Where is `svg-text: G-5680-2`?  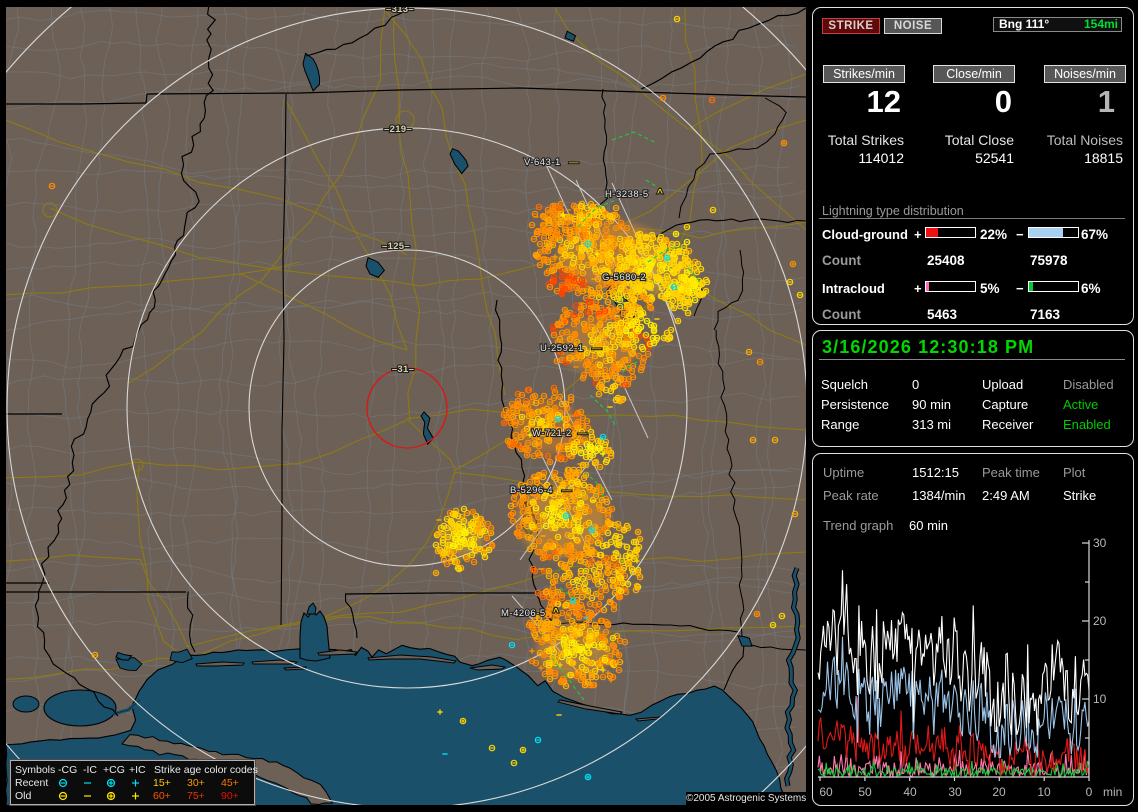 svg-text: G-5680-2 is located at coordinates (624, 277).